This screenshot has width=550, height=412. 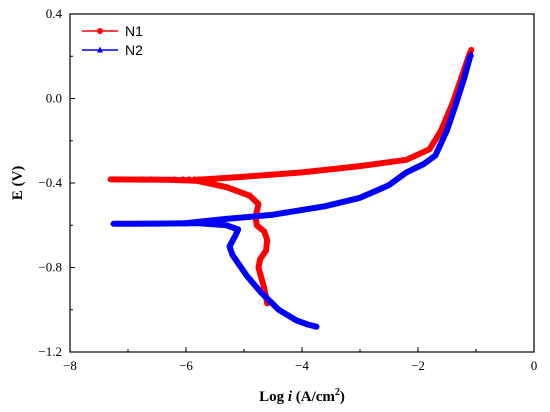 I want to click on x-axis-label-prefix: Log, so click(x=273, y=397).